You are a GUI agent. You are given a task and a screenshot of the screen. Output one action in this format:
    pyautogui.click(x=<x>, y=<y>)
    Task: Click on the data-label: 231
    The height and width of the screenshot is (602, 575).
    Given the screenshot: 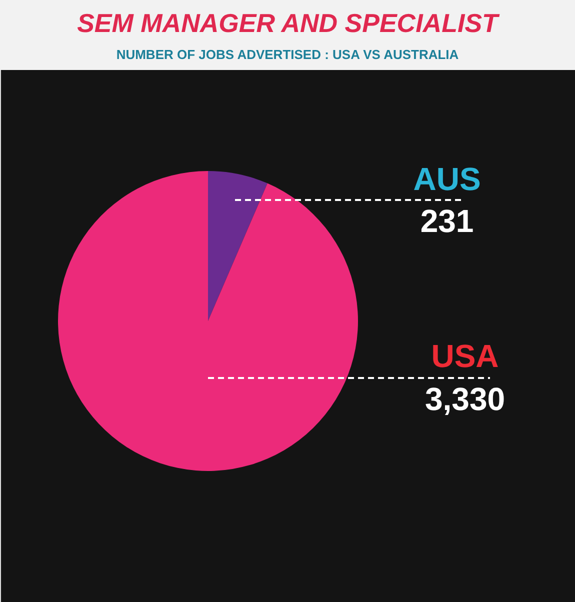 What is the action you would take?
    pyautogui.click(x=447, y=221)
    